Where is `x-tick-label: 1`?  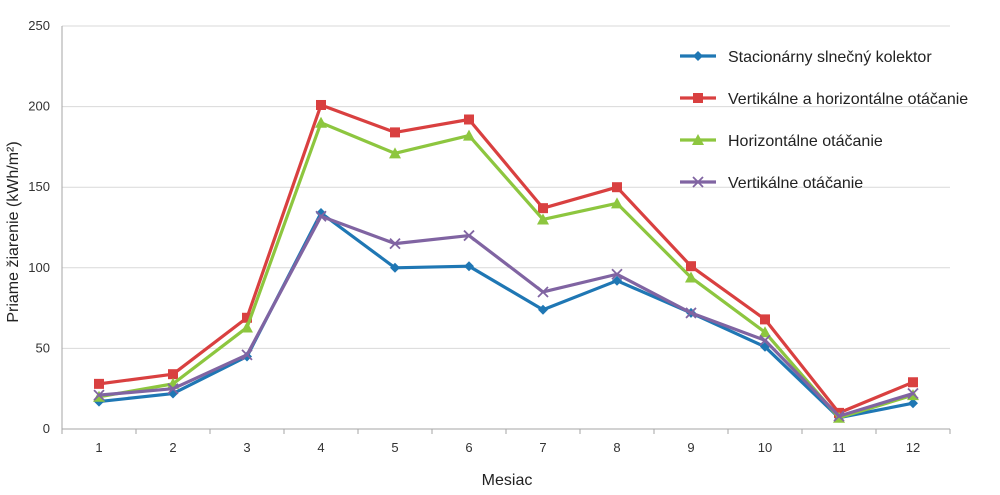
x-tick-label: 1 is located at coordinates (98, 447).